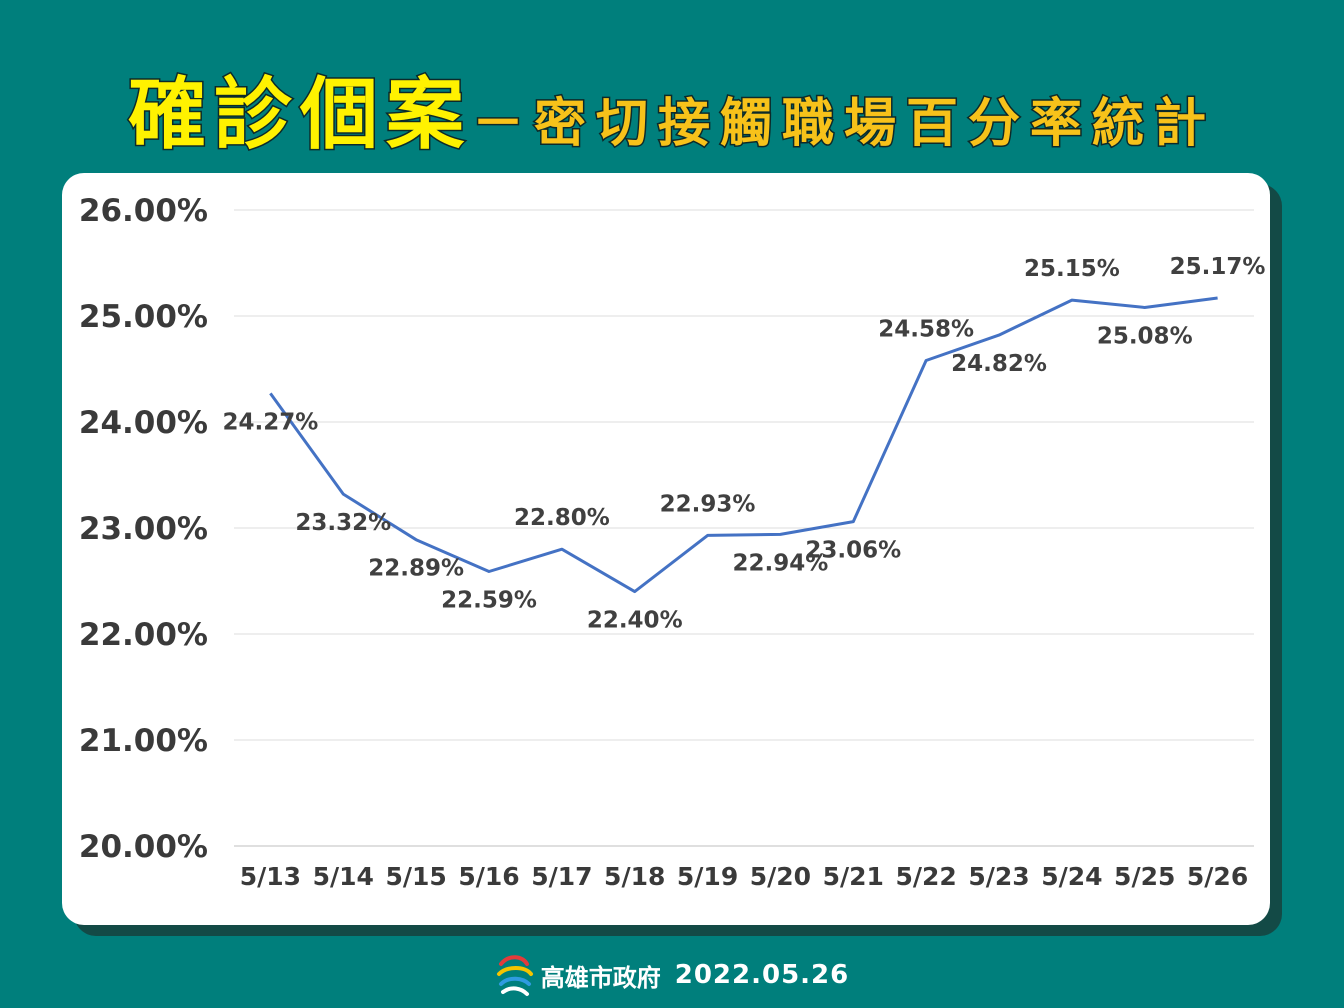 This screenshot has width=1344, height=1008. What do you see at coordinates (343, 876) in the screenshot?
I see `x-tick-label: 5/14` at bounding box center [343, 876].